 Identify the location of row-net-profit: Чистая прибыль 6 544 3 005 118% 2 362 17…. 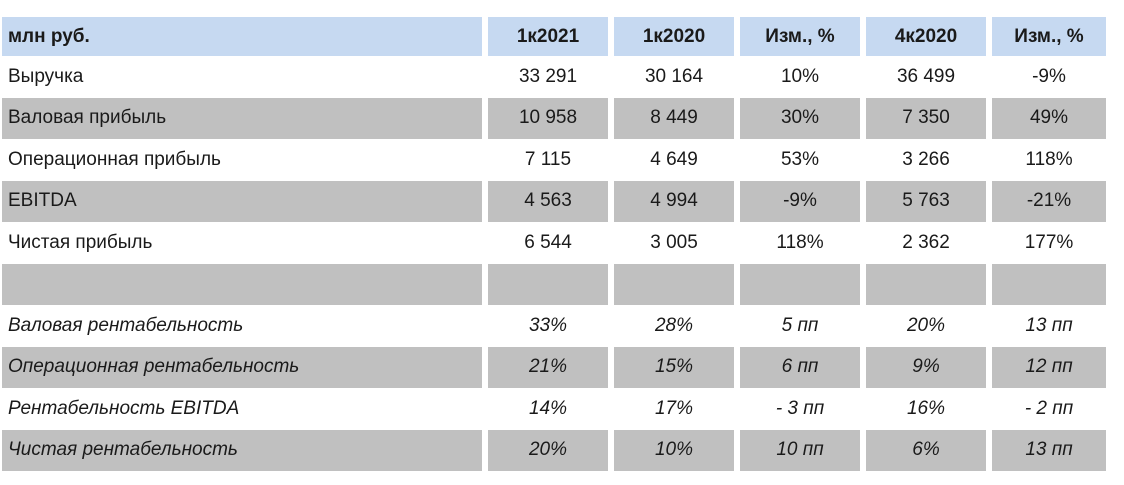
(554, 243).